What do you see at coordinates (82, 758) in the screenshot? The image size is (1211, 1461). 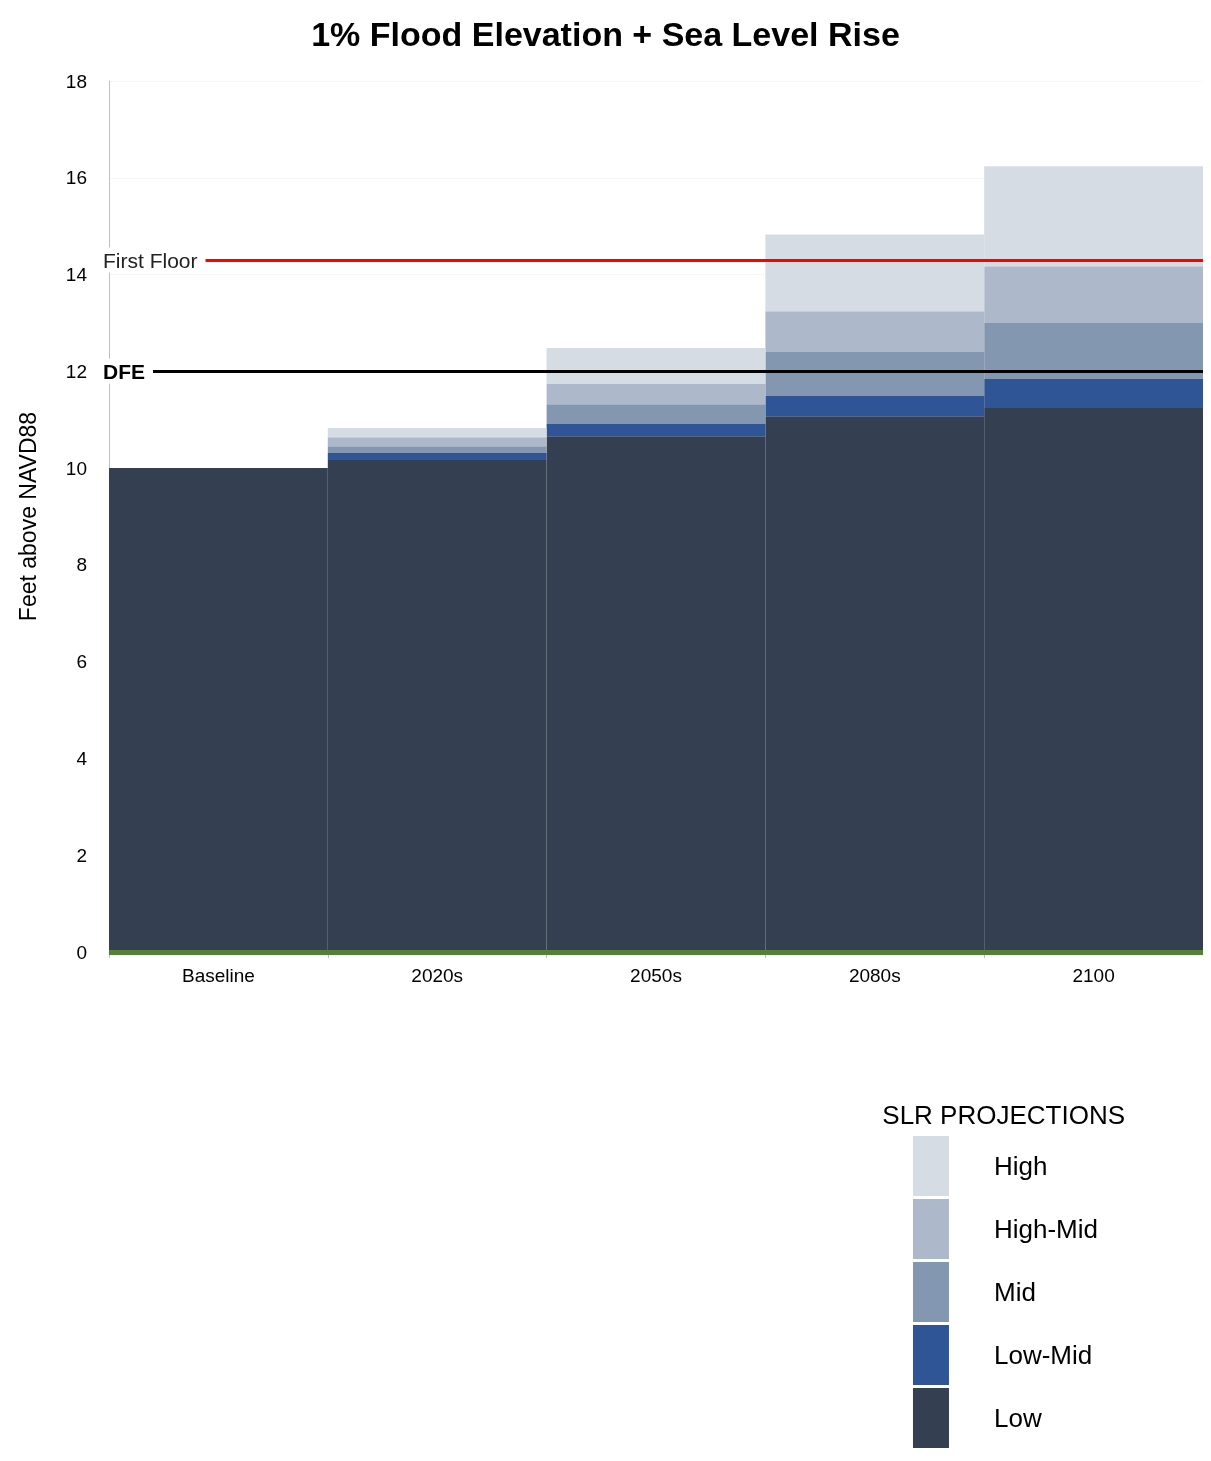 I see `y-tick-label: 4` at bounding box center [82, 758].